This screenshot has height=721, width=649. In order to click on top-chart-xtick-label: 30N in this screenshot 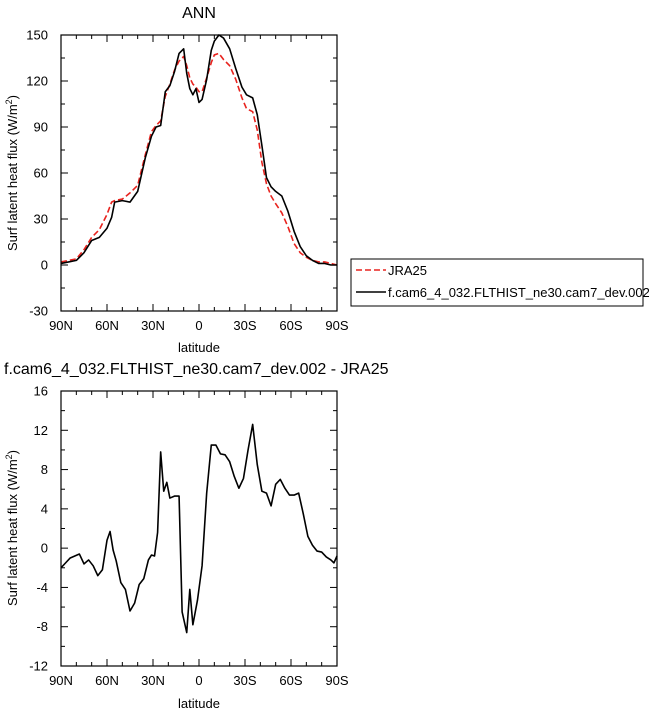, I will do `click(153, 325)`.